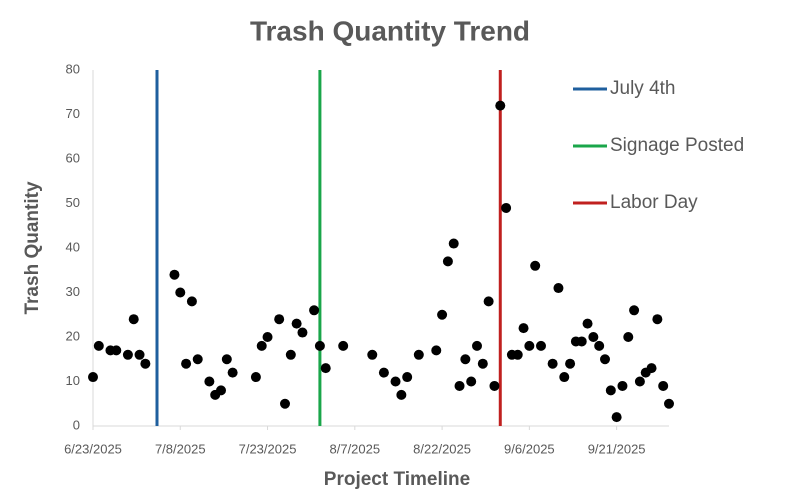  What do you see at coordinates (442, 448) in the screenshot?
I see `x-tick-label: 8/22/2025` at bounding box center [442, 448].